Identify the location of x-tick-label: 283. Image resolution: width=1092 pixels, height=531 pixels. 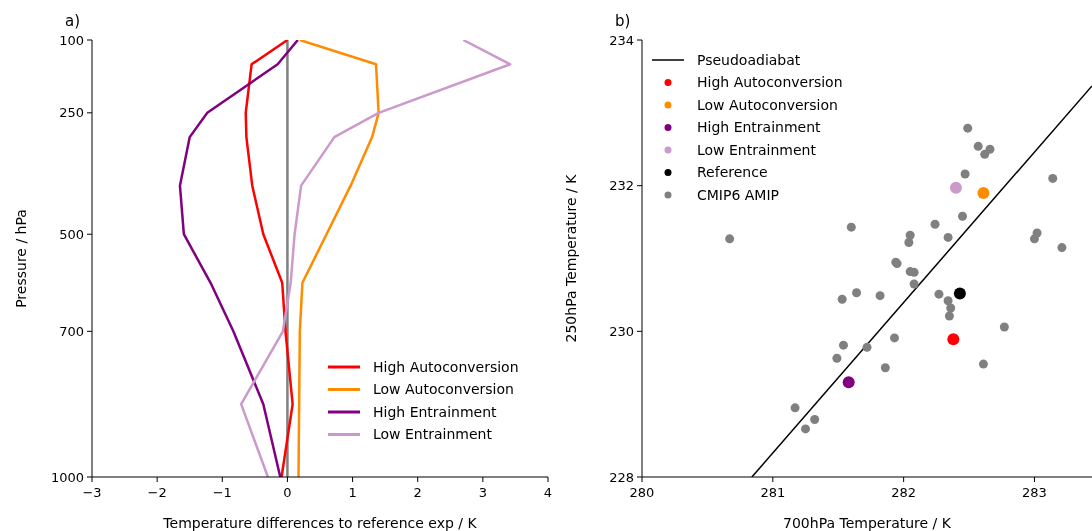
(1034, 492).